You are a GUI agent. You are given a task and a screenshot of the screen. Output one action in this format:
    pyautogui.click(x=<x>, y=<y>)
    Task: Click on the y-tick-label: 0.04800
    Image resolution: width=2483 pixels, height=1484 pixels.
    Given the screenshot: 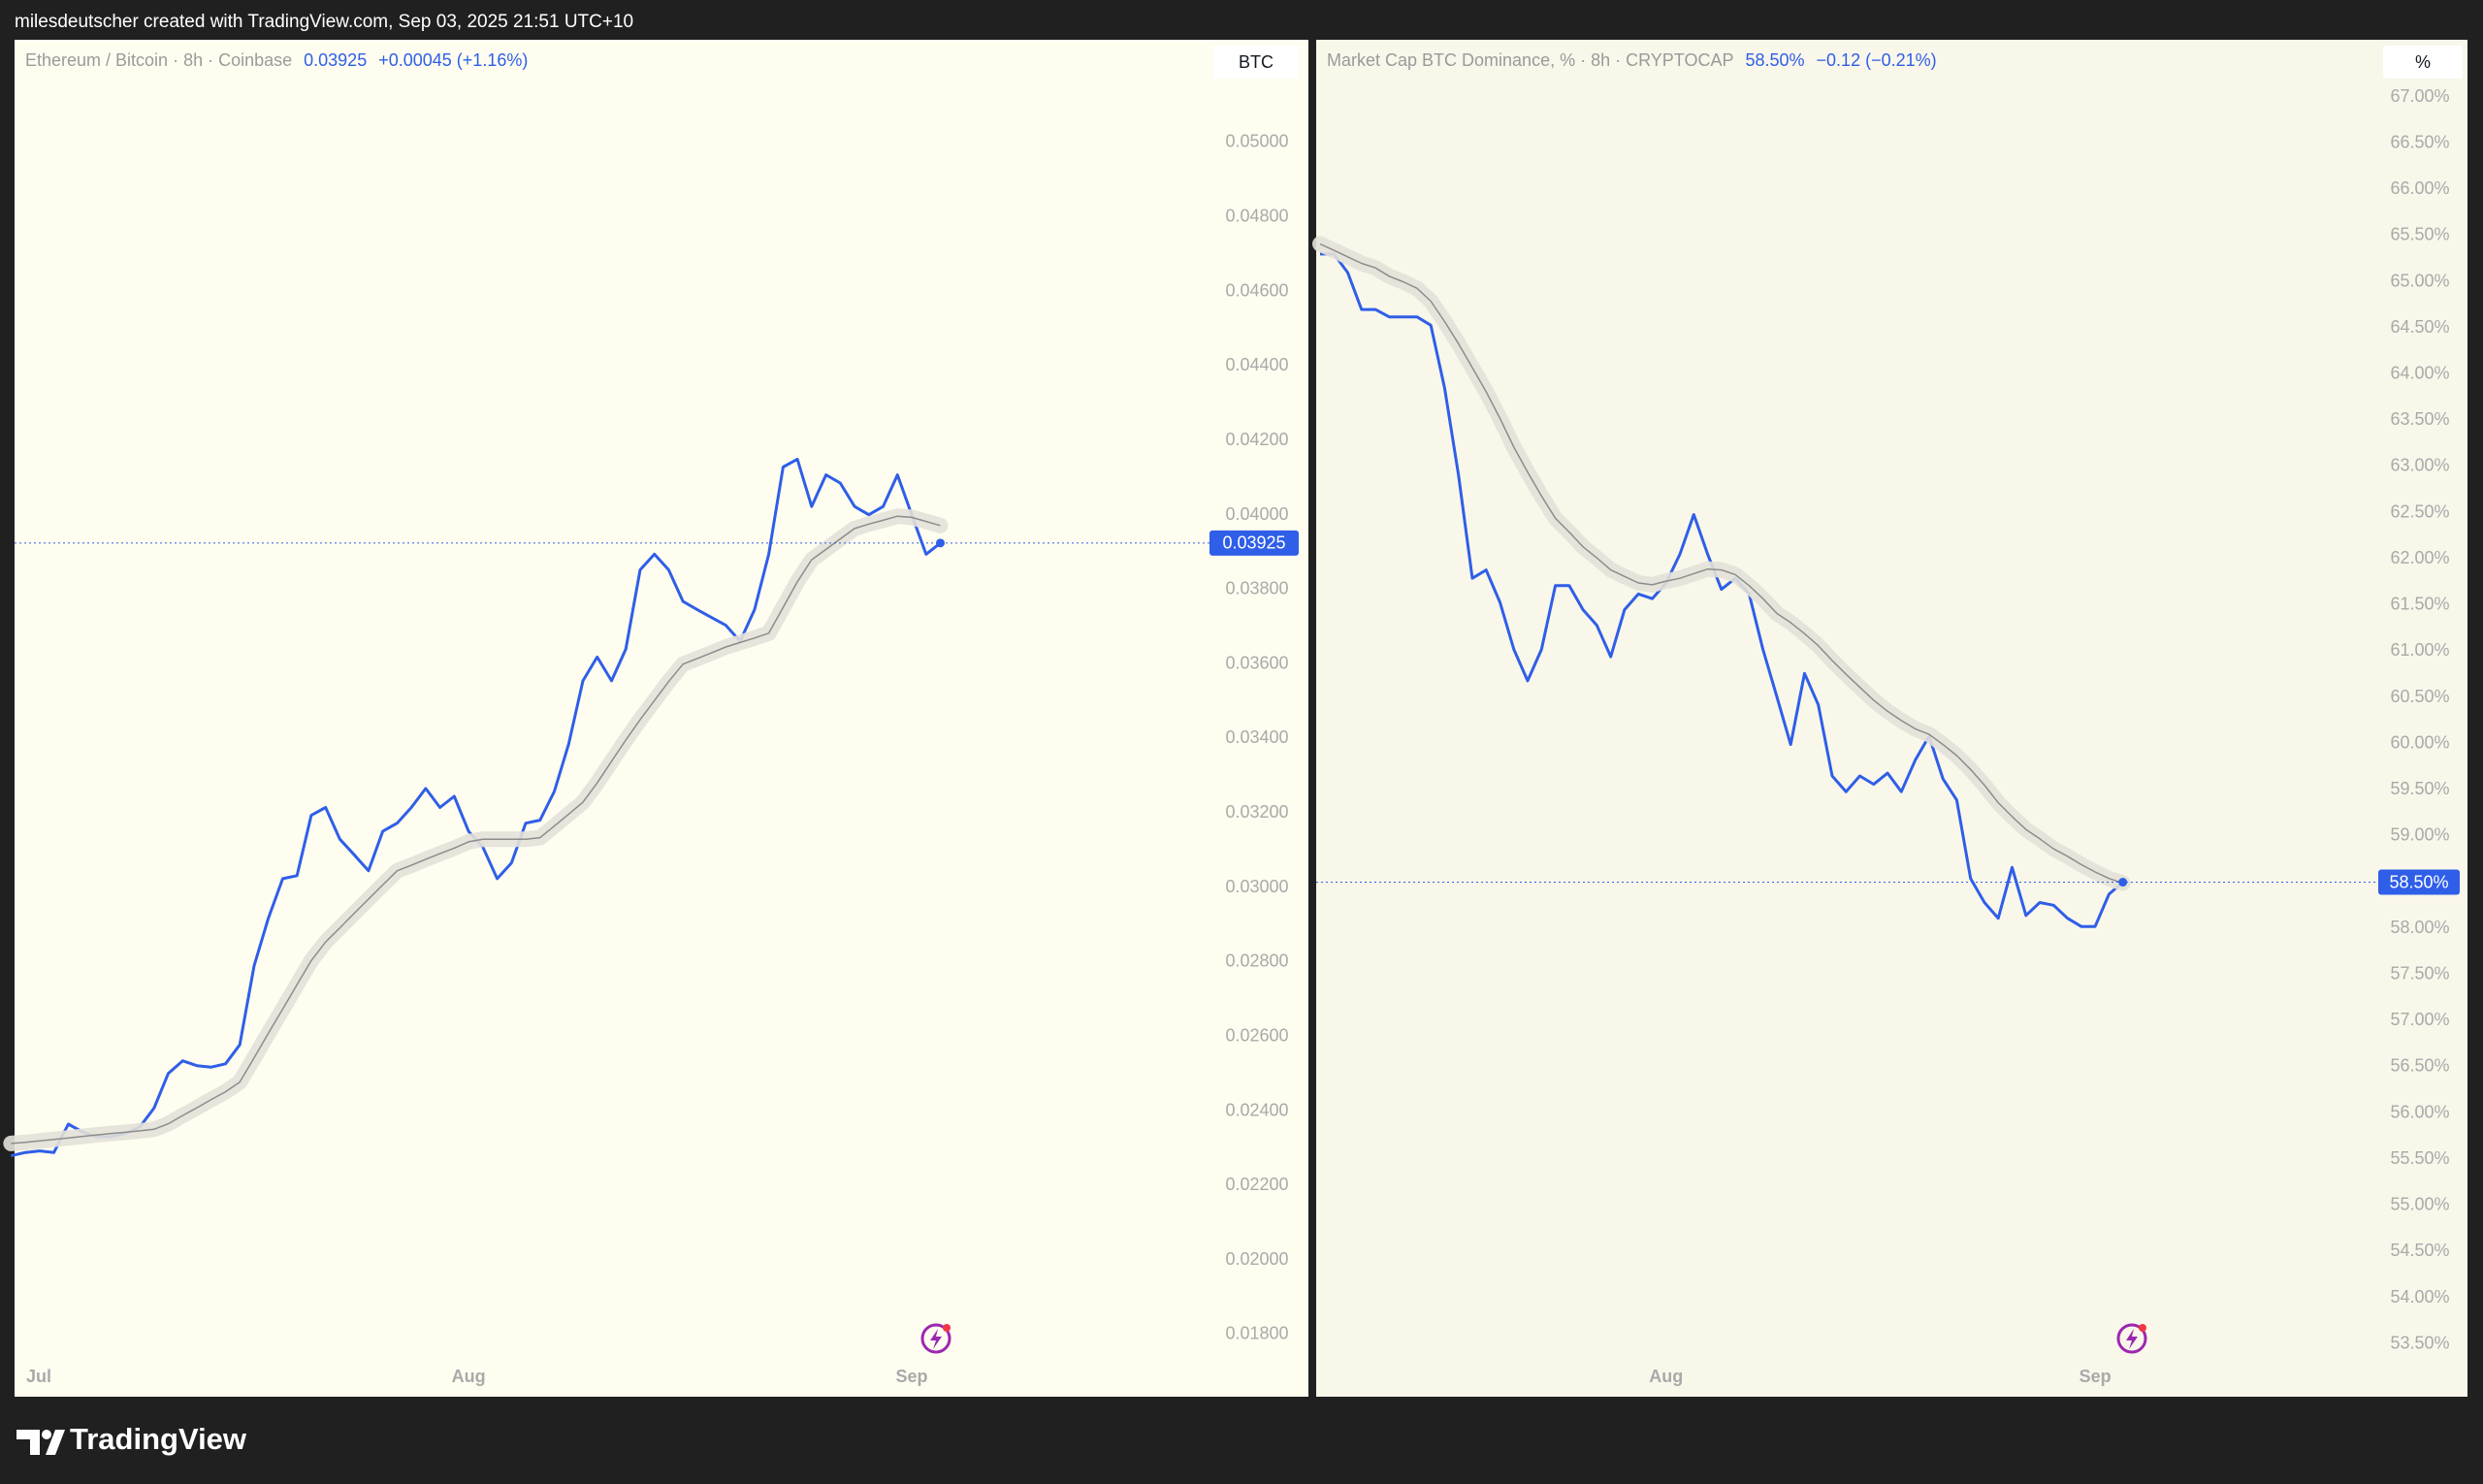 What is the action you would take?
    pyautogui.click(x=1257, y=216)
    